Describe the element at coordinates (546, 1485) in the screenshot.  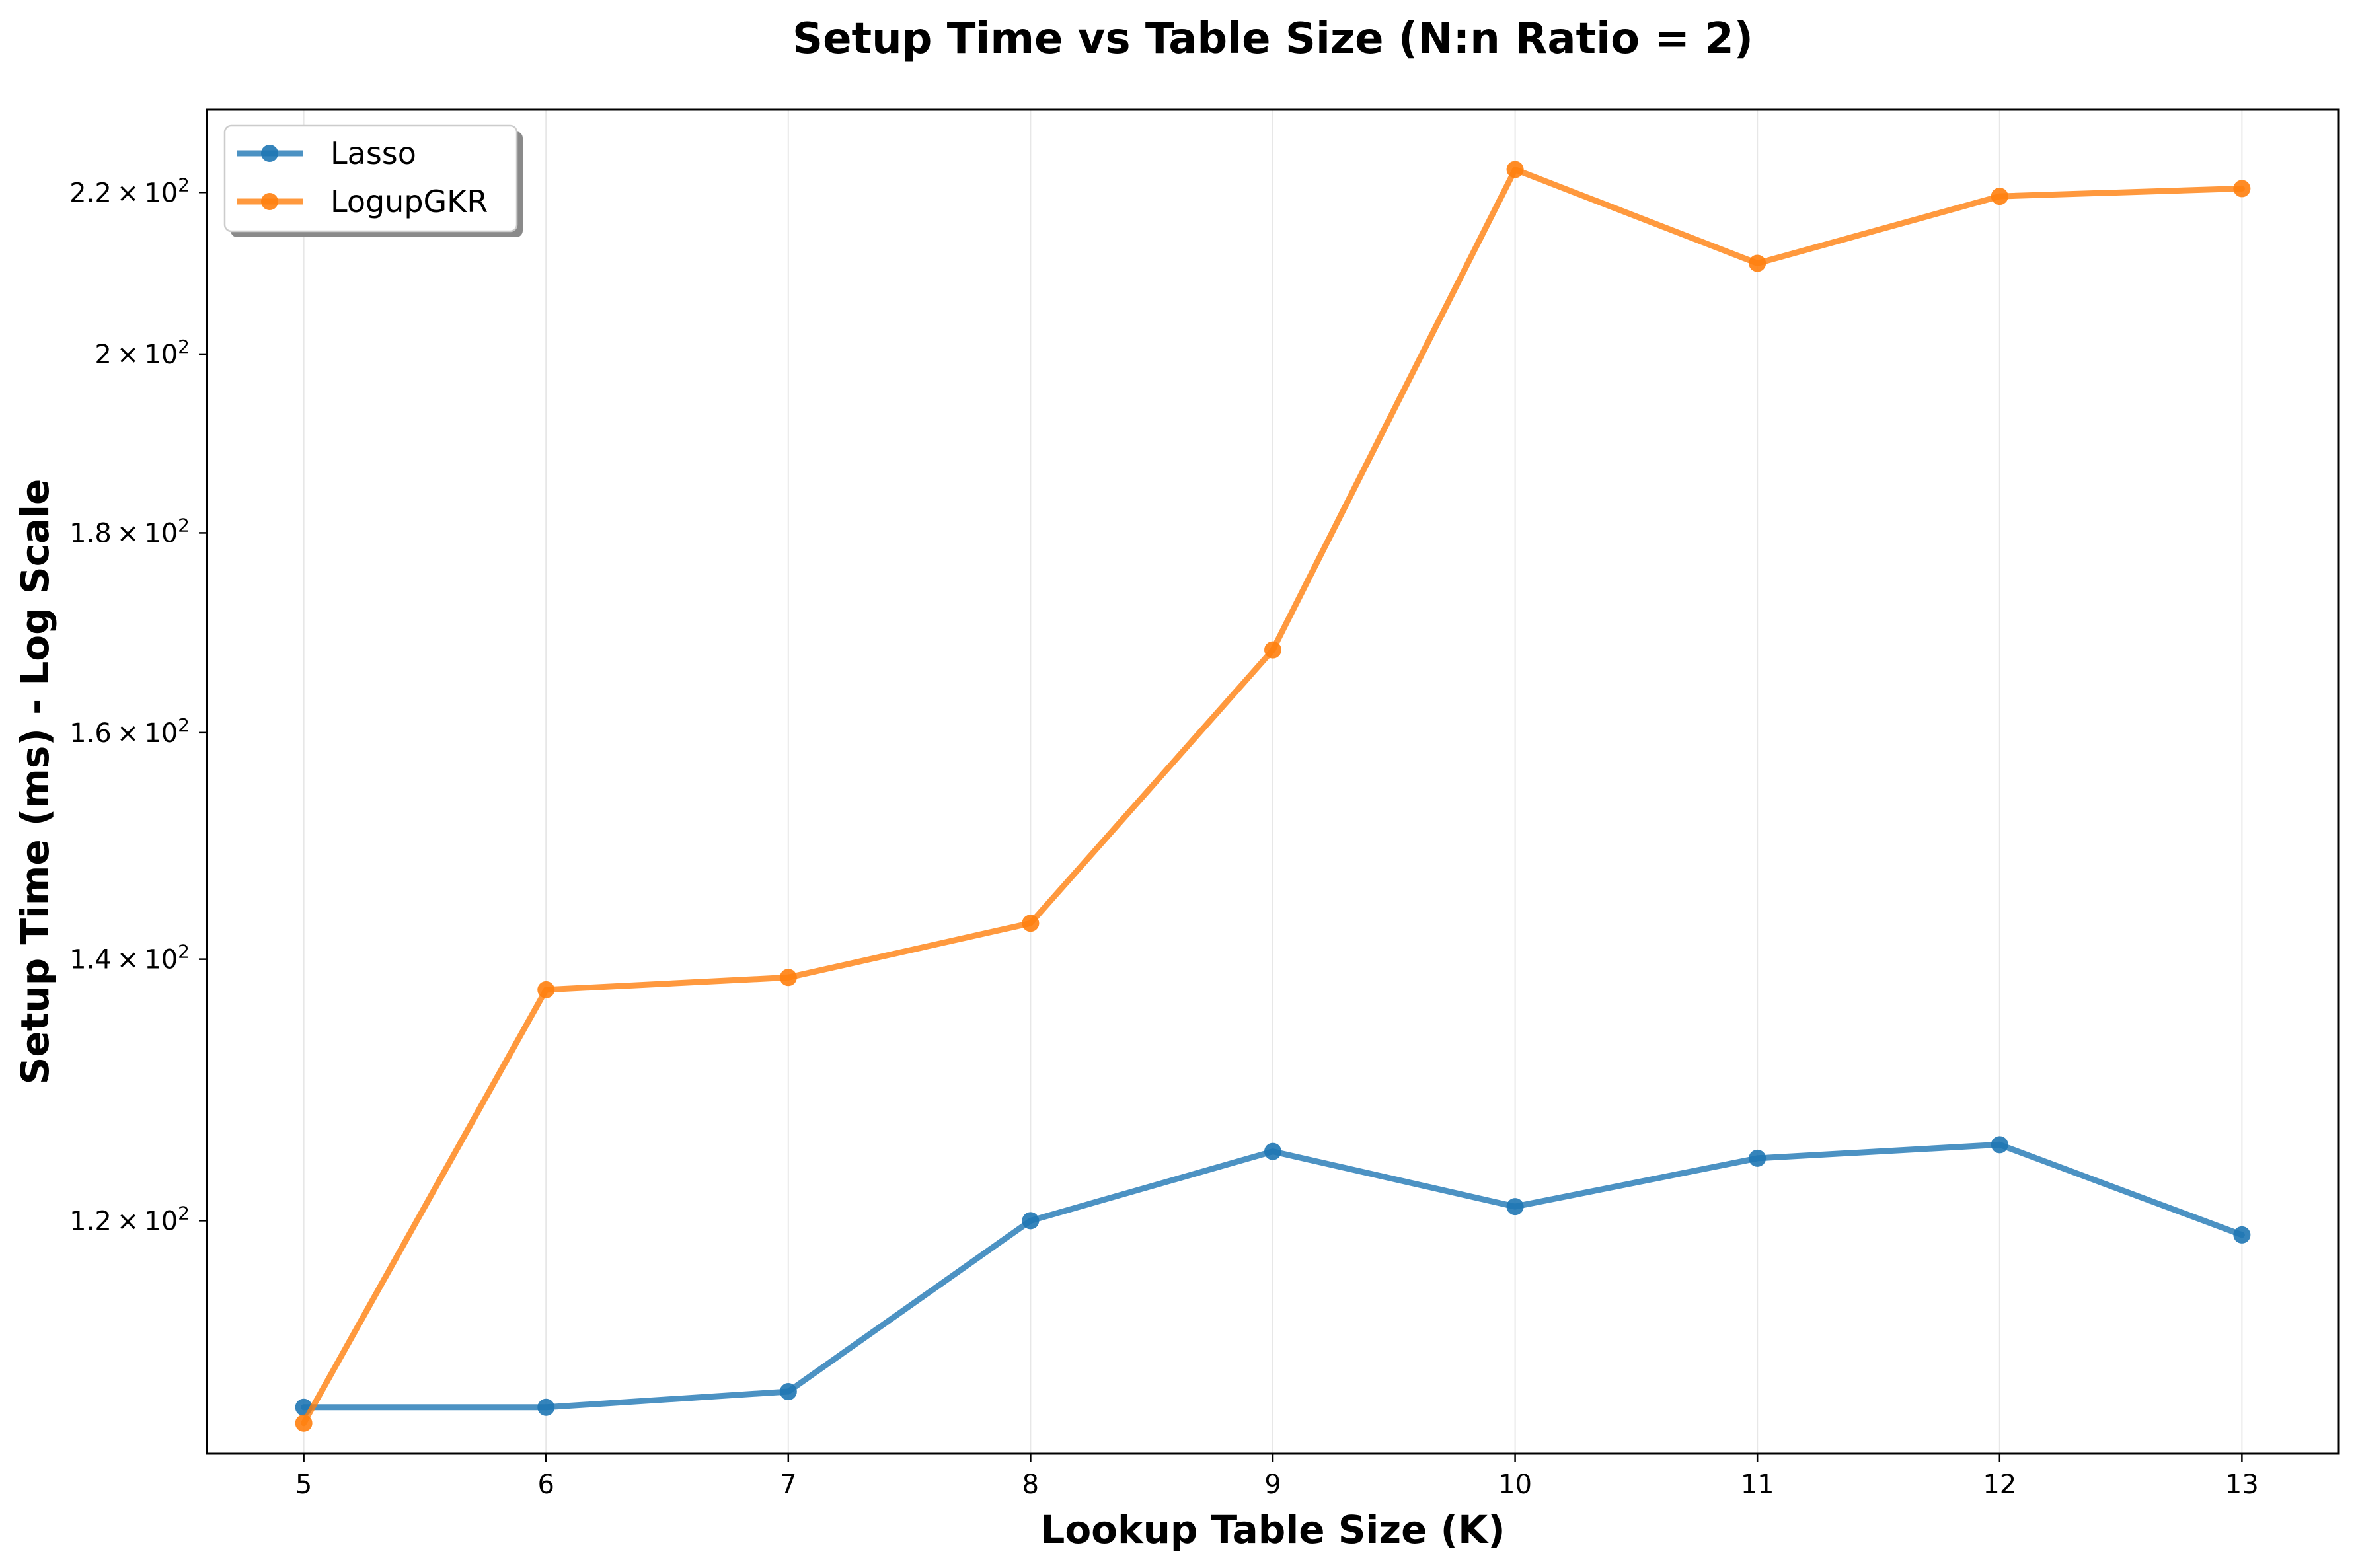
I see `x-tick-label: 6` at that location.